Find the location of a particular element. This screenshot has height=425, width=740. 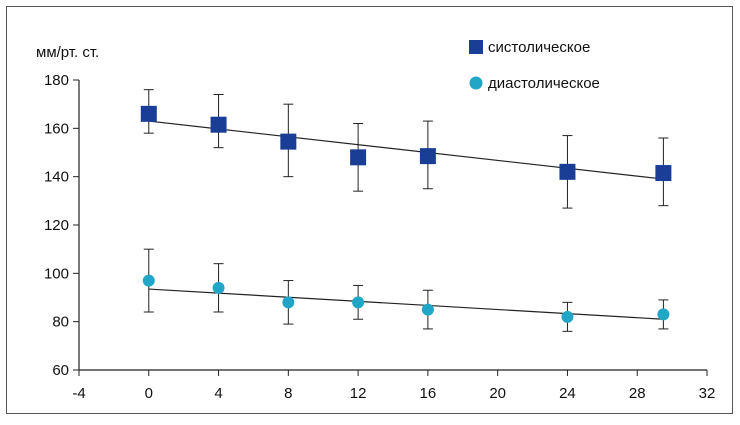

x-tick-label: 8 is located at coordinates (288, 393).